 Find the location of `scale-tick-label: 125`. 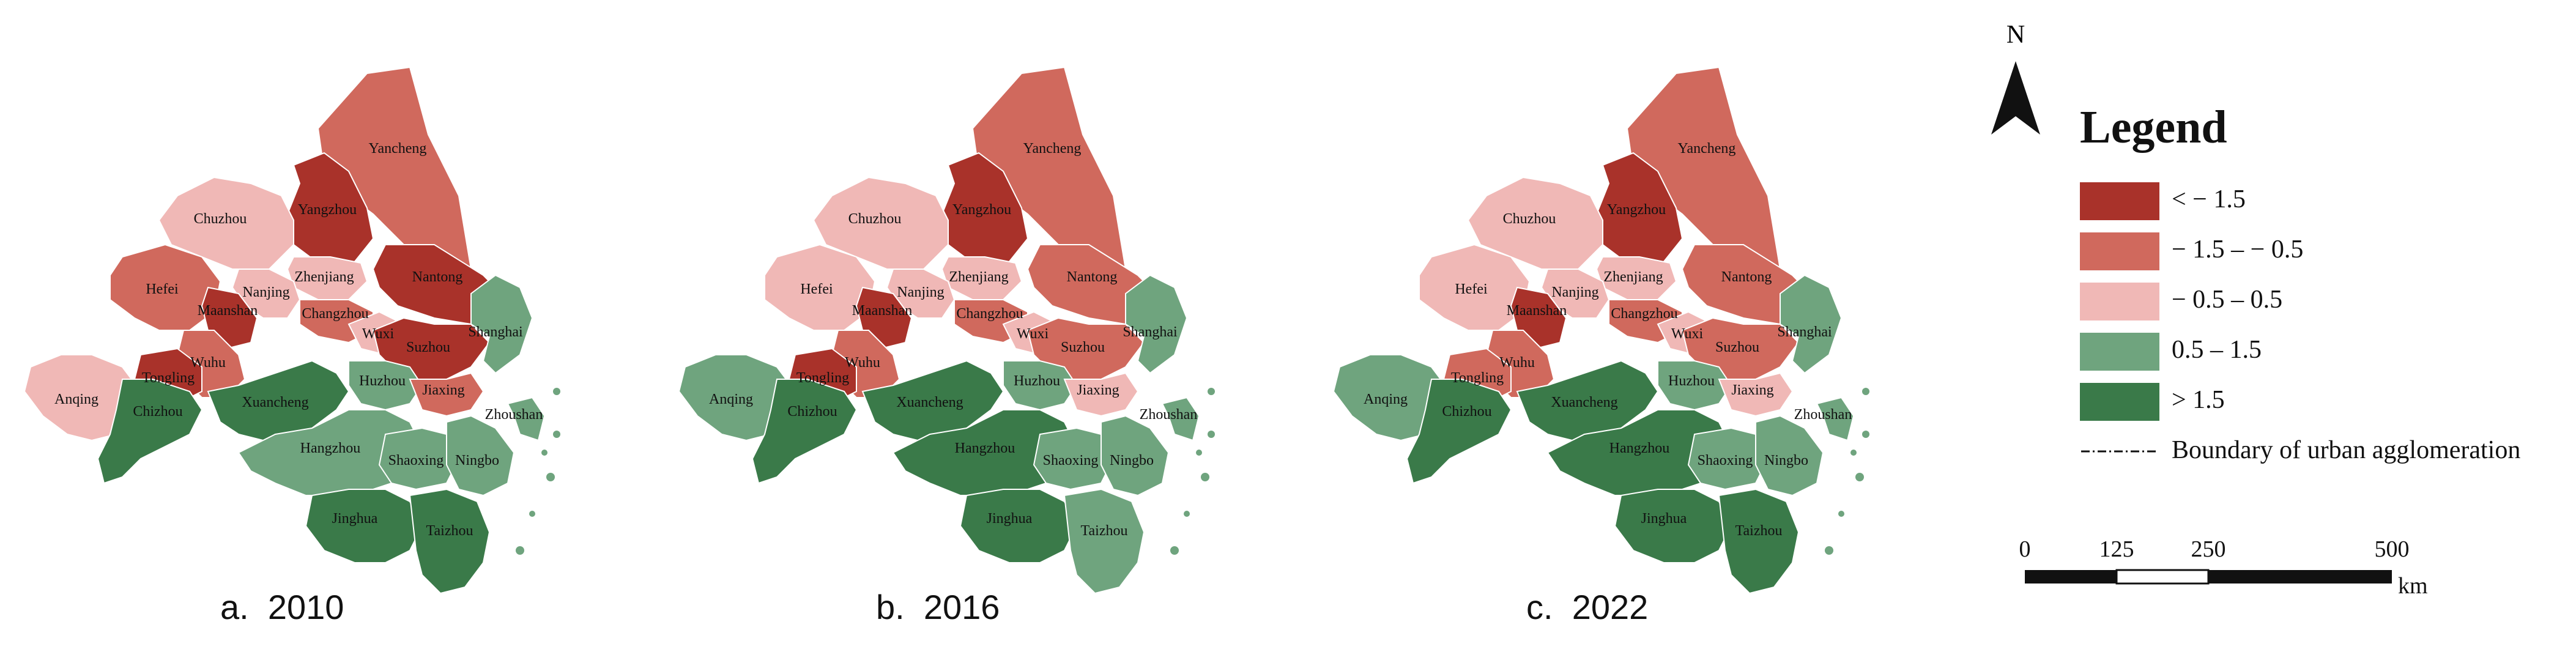

scale-tick-label: 125 is located at coordinates (2116, 549).